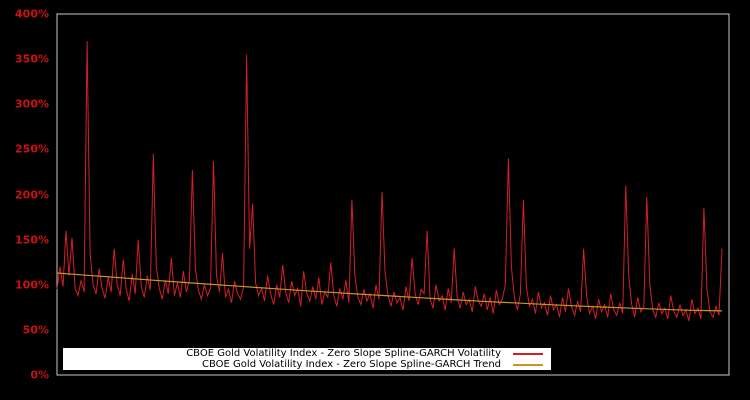 The width and height of the screenshot is (750, 400). Describe the element at coordinates (35, 330) in the screenshot. I see `y-tick-label: 50%` at that location.